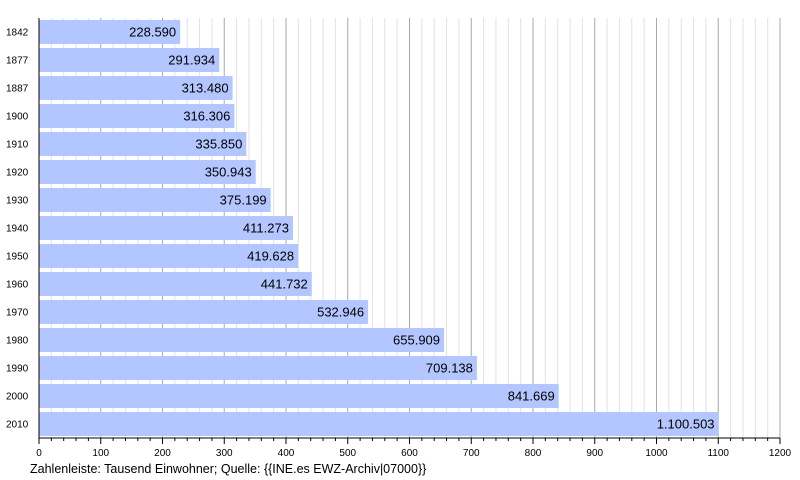 The image size is (800, 480). I want to click on x-tick-label: 400, so click(286, 453).